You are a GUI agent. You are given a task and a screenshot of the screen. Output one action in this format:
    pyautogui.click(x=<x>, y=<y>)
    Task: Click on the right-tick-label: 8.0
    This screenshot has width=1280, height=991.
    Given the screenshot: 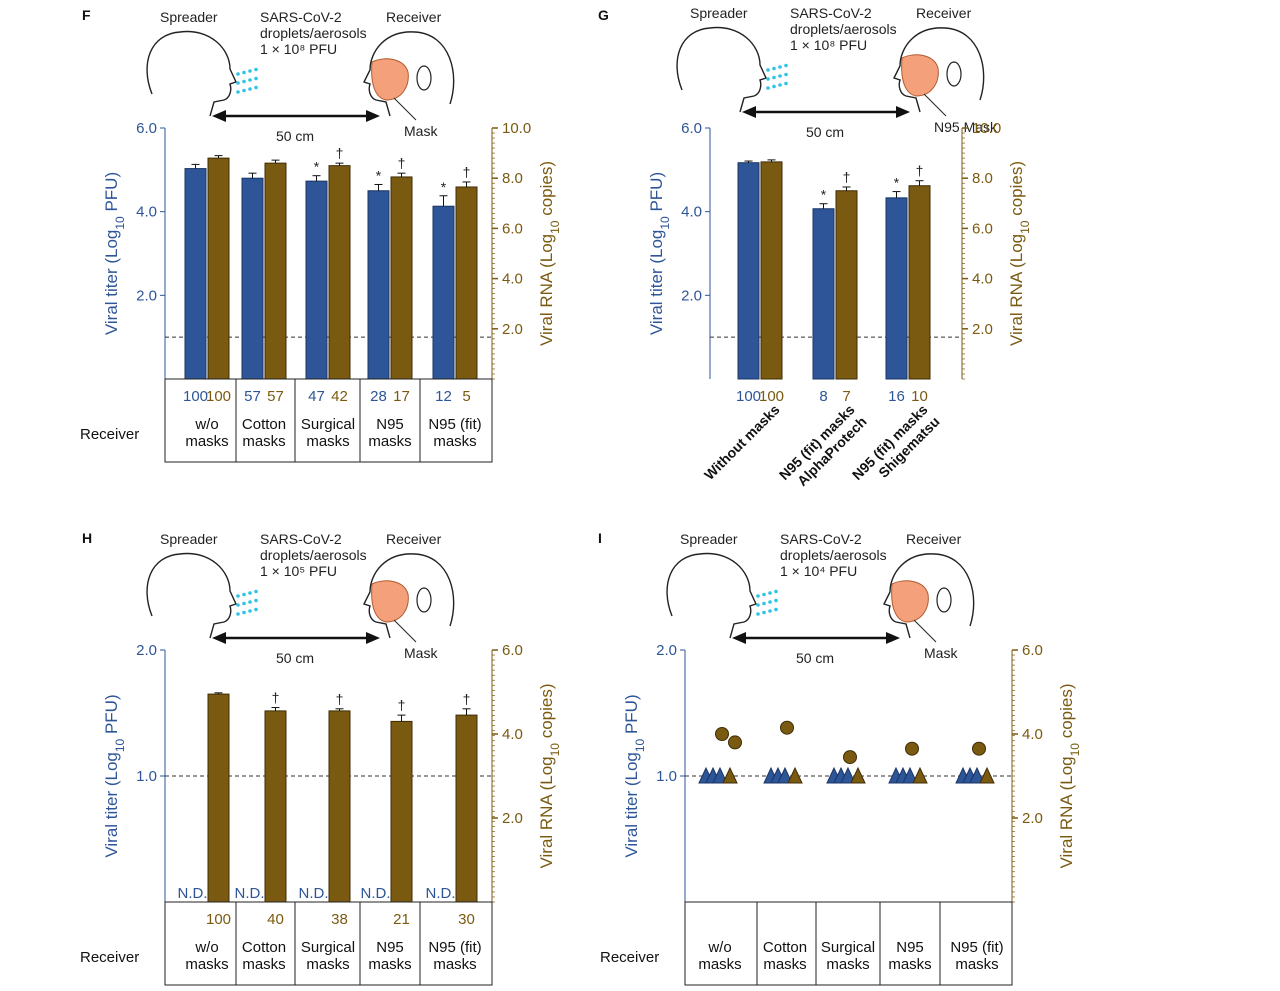 What is the action you would take?
    pyautogui.click(x=512, y=178)
    